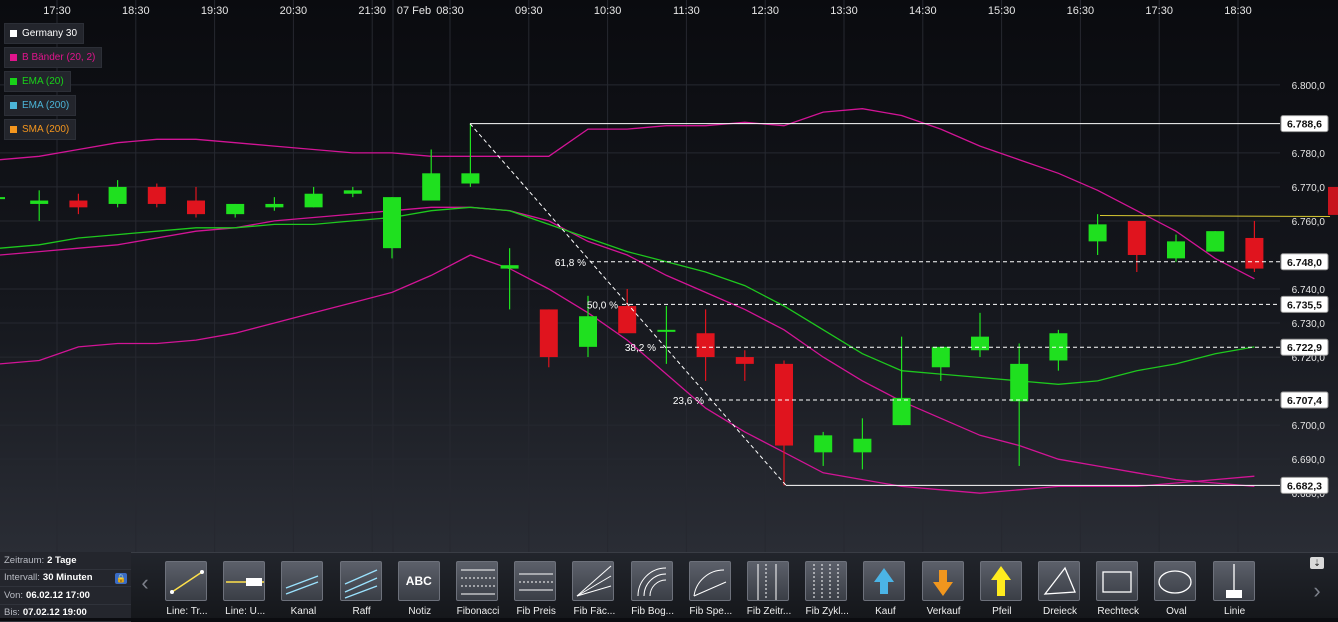 This screenshot has height=622, width=1338. What do you see at coordinates (43, 81) in the screenshot?
I see `legend-label: EMA (20)` at bounding box center [43, 81].